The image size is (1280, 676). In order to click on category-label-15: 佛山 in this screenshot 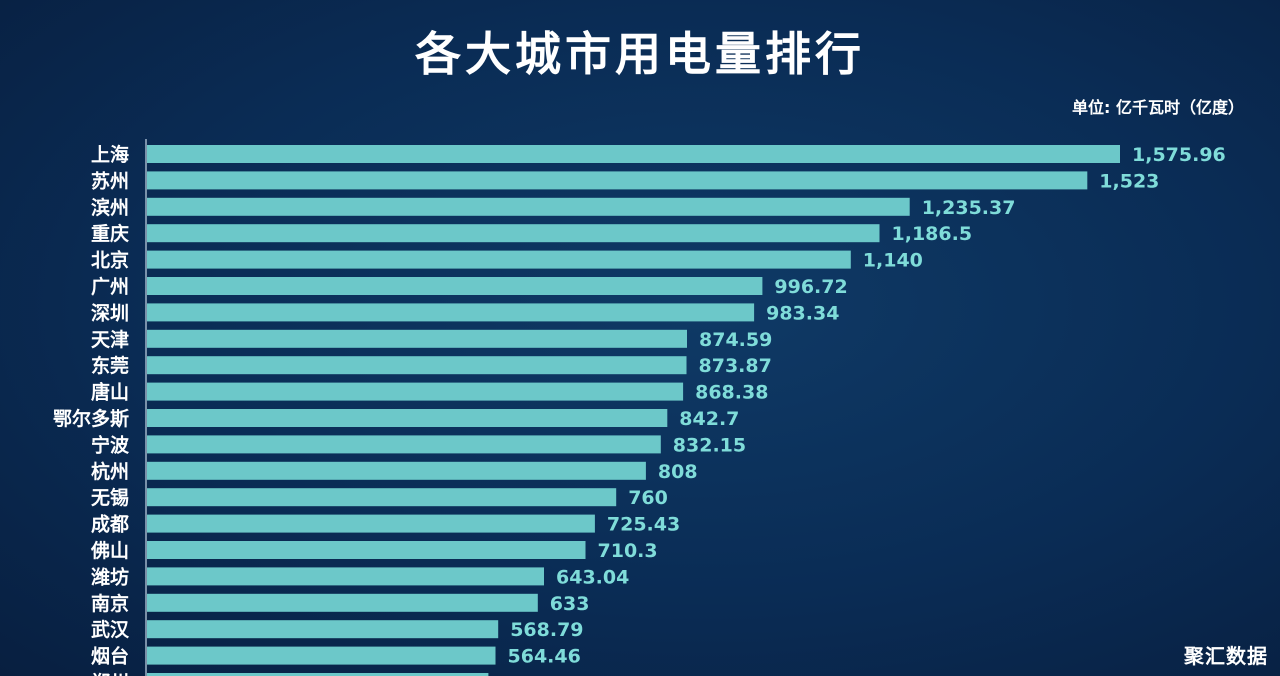, I will do `click(109, 550)`.